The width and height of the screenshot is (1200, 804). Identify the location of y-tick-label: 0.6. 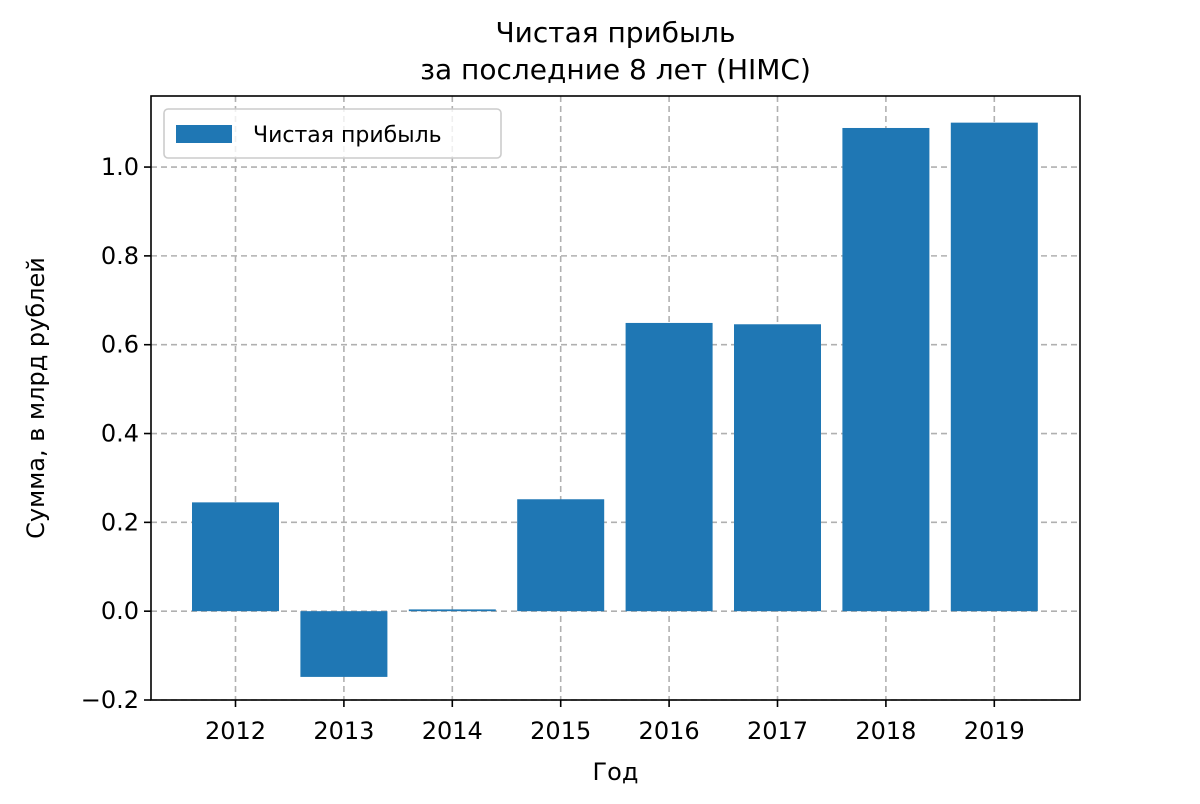
(120, 345).